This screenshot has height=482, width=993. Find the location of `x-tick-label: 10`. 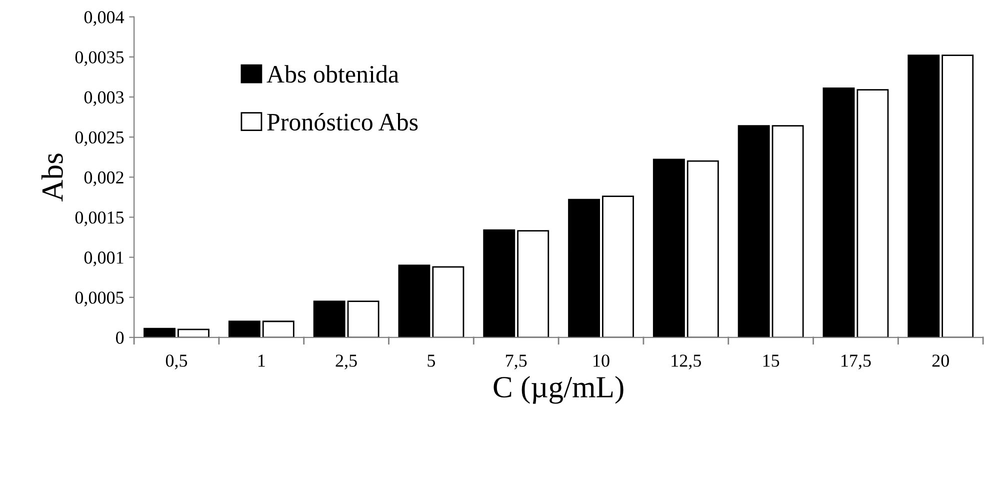

x-tick-label: 10 is located at coordinates (602, 360).